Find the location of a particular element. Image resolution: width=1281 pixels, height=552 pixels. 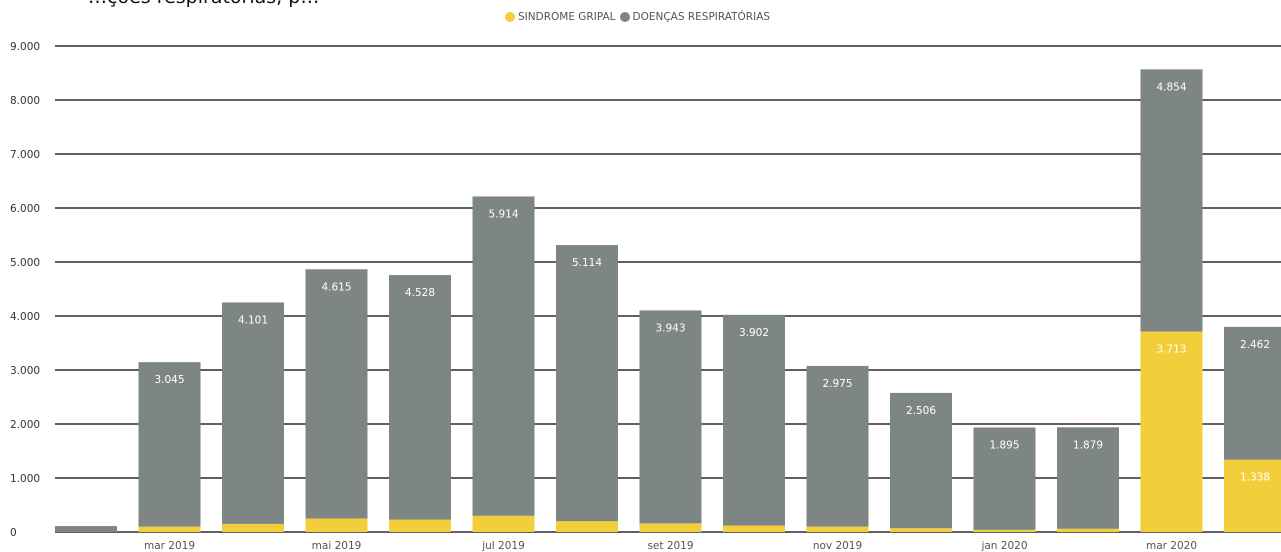

data-label-doencas-respiratorias: 2.462 is located at coordinates (1255, 345).